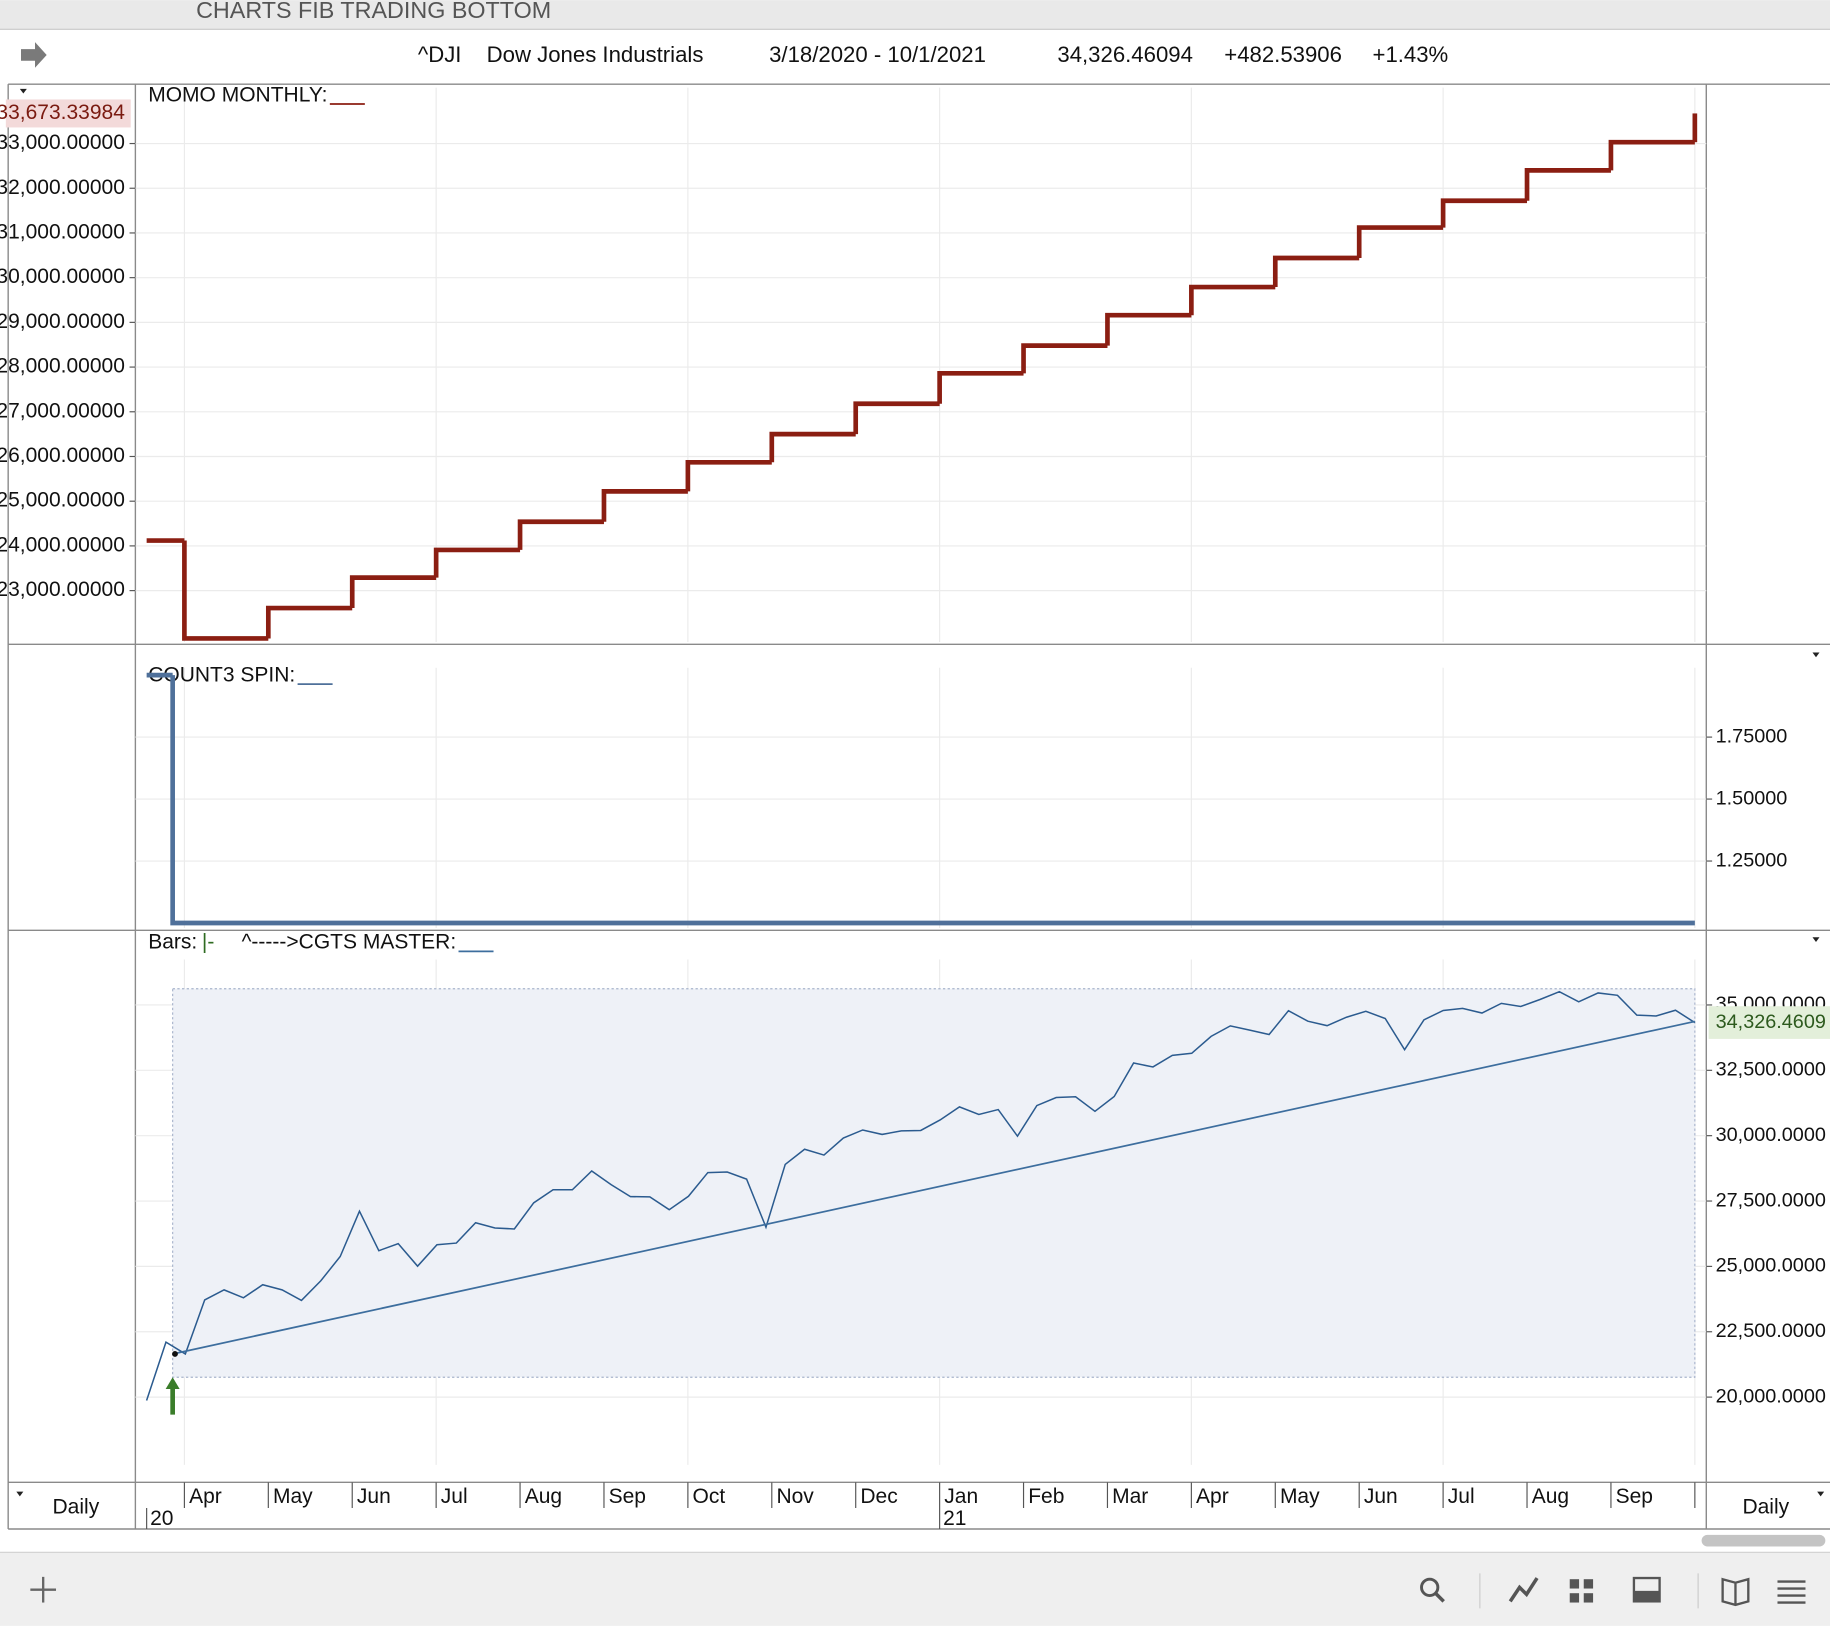 The width and height of the screenshot is (1830, 1626). I want to click on book-button, so click(1735, 1592).